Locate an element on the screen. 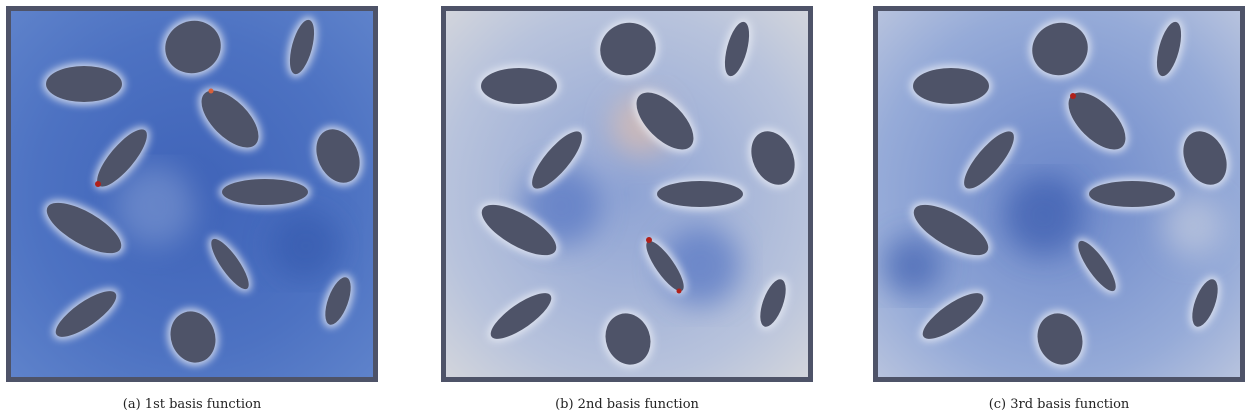  caption: (b) 2nd basis function is located at coordinates (627, 404).